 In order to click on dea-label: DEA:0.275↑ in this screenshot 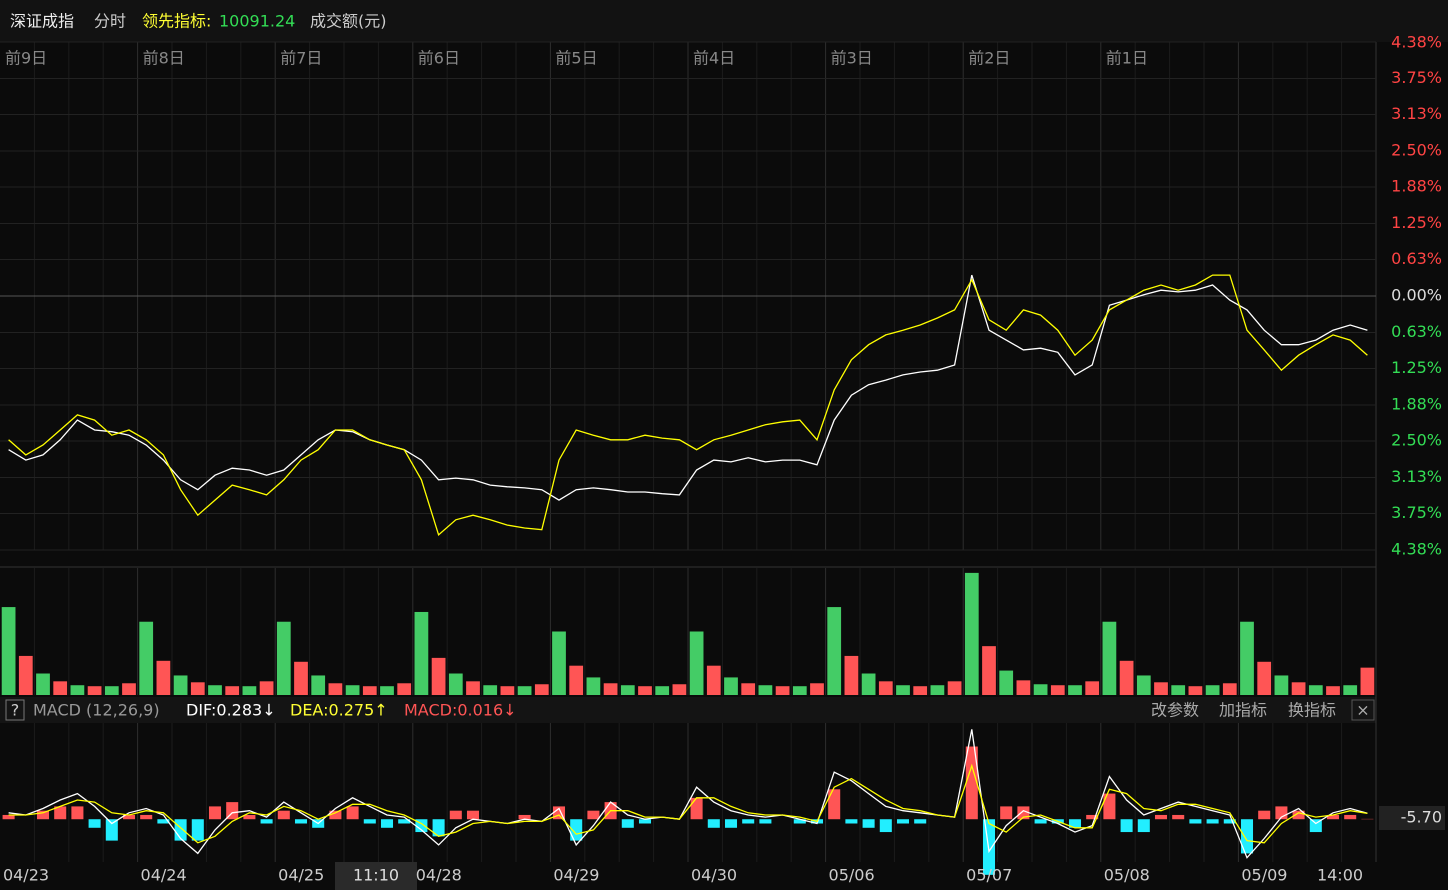, I will do `click(339, 710)`.